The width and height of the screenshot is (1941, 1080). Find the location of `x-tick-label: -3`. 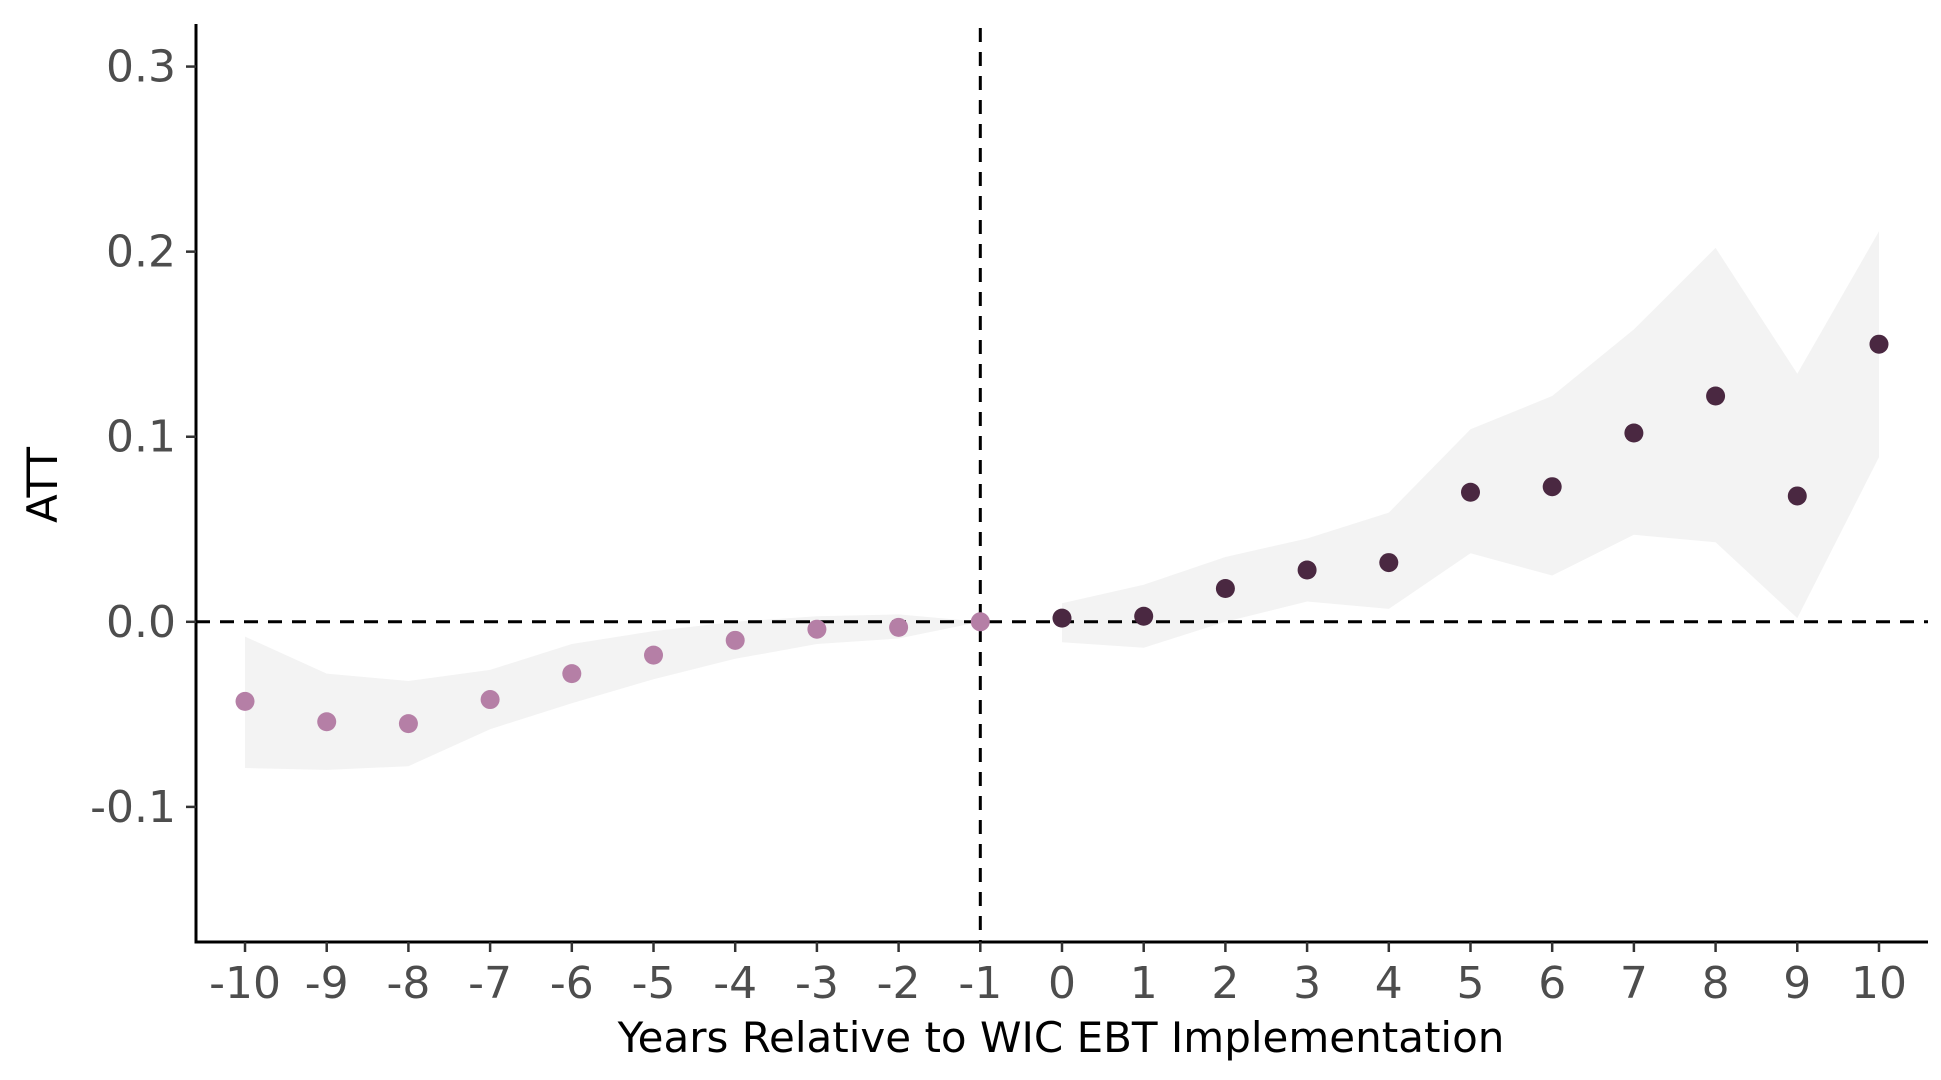

x-tick-label: -3 is located at coordinates (817, 983).